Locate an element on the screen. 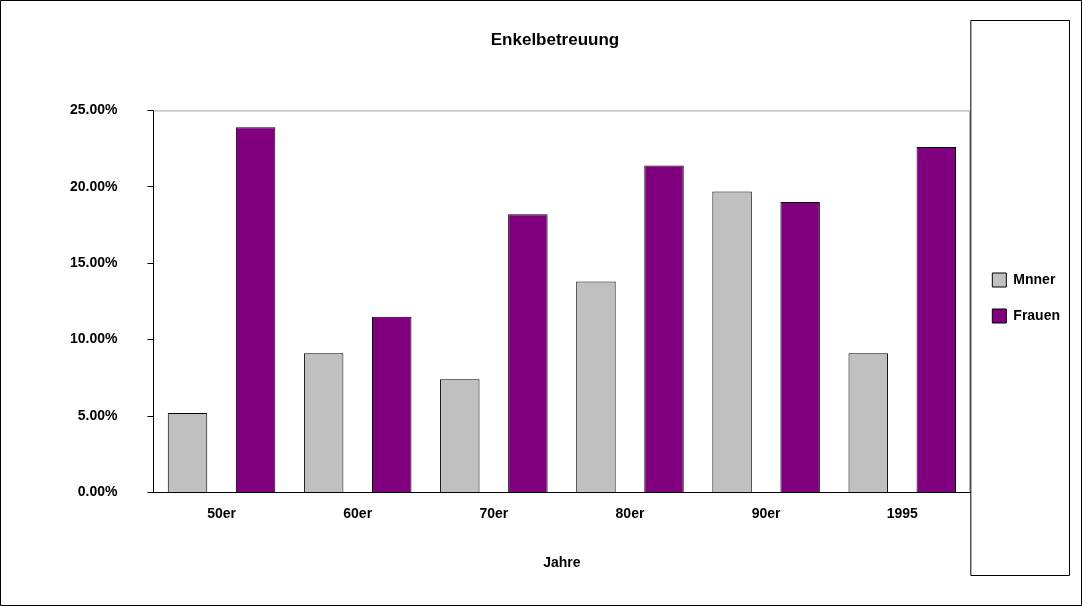 The width and height of the screenshot is (1082, 606). legend-label: Mnner is located at coordinates (1034, 278).